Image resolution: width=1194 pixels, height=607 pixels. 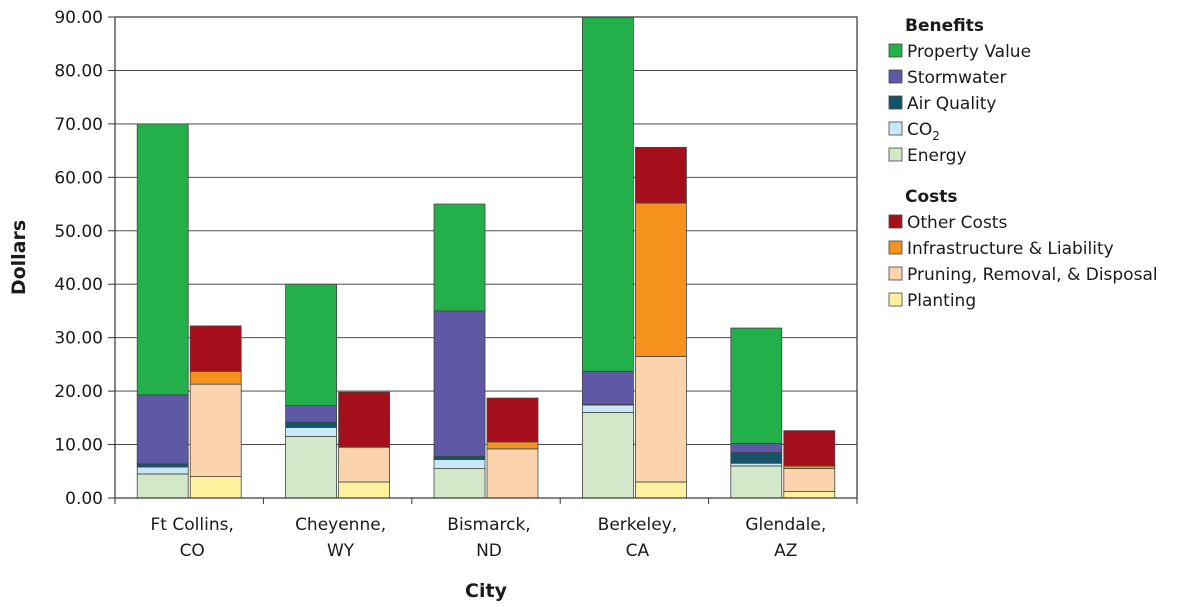 I want to click on y-tick-label: 60.00, so click(x=78, y=178).